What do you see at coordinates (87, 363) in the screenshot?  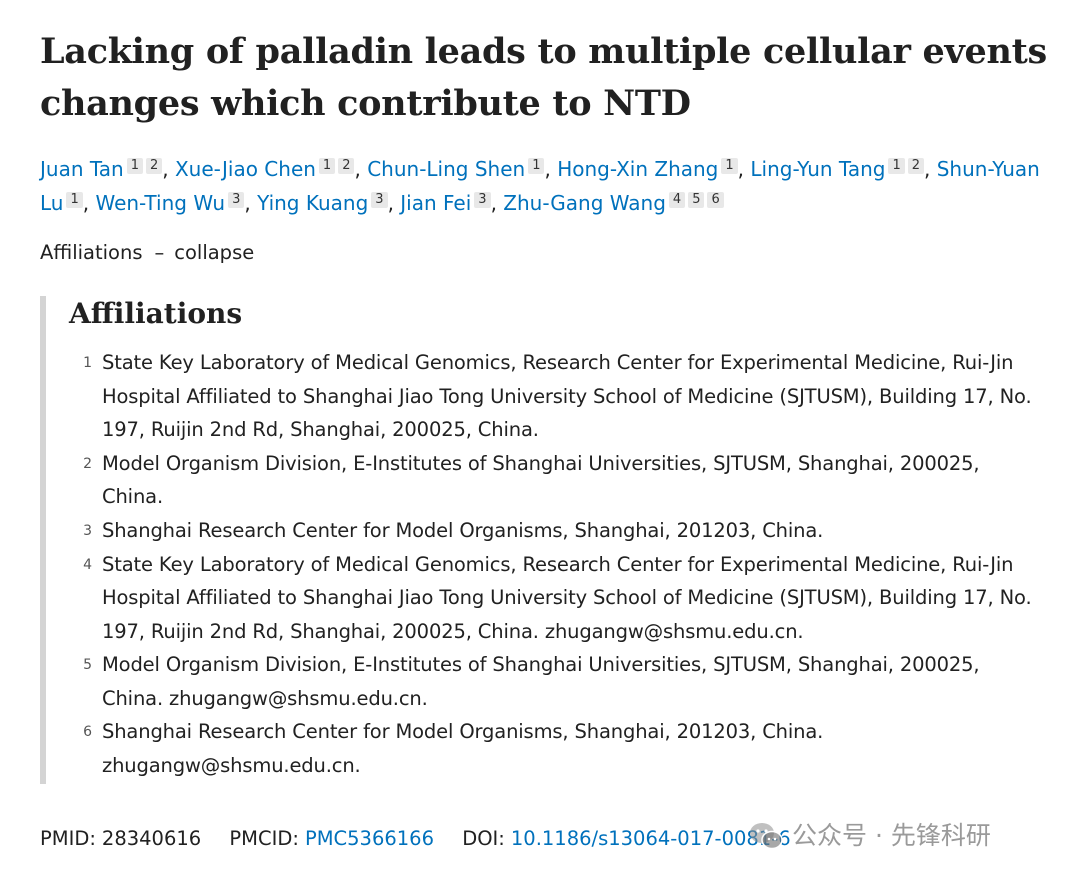 I see `affiliation-number: 1` at bounding box center [87, 363].